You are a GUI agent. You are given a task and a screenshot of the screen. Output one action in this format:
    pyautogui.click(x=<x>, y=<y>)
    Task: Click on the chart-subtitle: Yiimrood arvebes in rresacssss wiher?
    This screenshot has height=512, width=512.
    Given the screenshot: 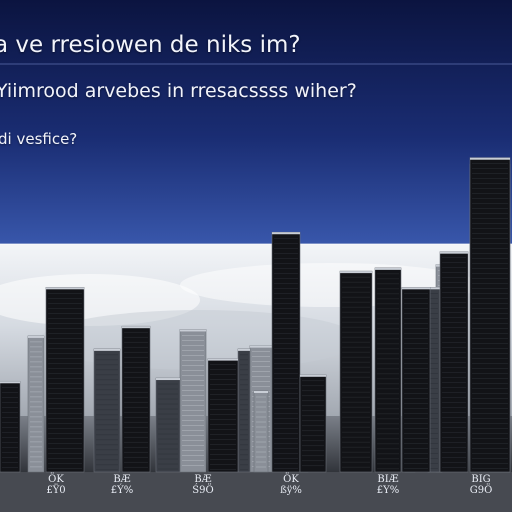 What is the action you would take?
    pyautogui.click(x=178, y=91)
    